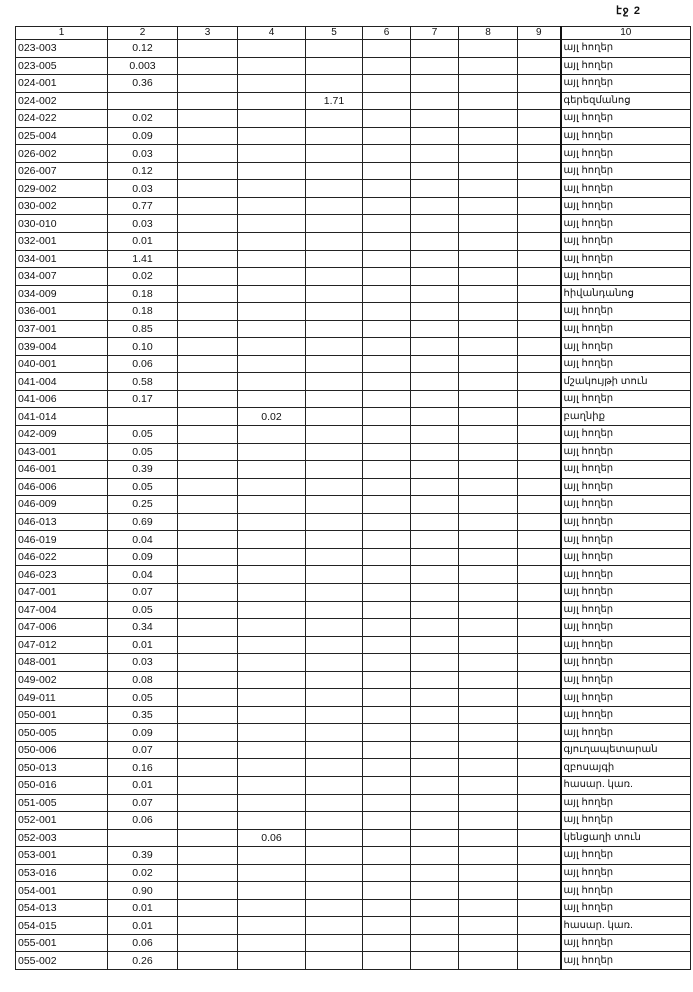  What do you see at coordinates (61, 592) in the screenshot?
I see `parcel-code-cell: 047-001` at bounding box center [61, 592].